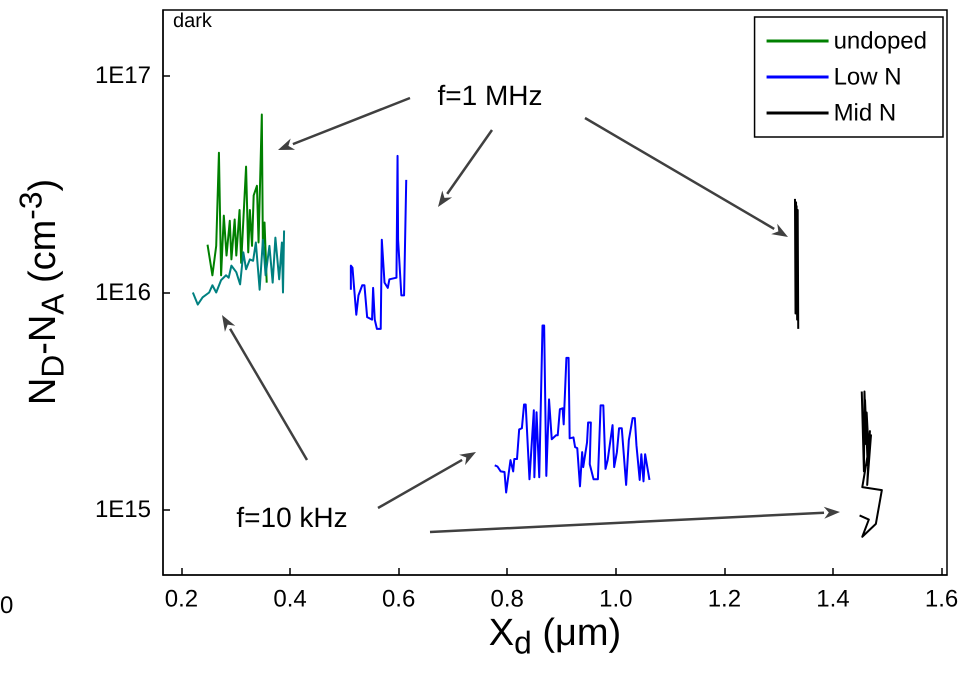 Image resolution: width=965 pixels, height=680 pixels. Describe the element at coordinates (122, 75) in the screenshot. I see `y-tick-label: 1E17` at that location.